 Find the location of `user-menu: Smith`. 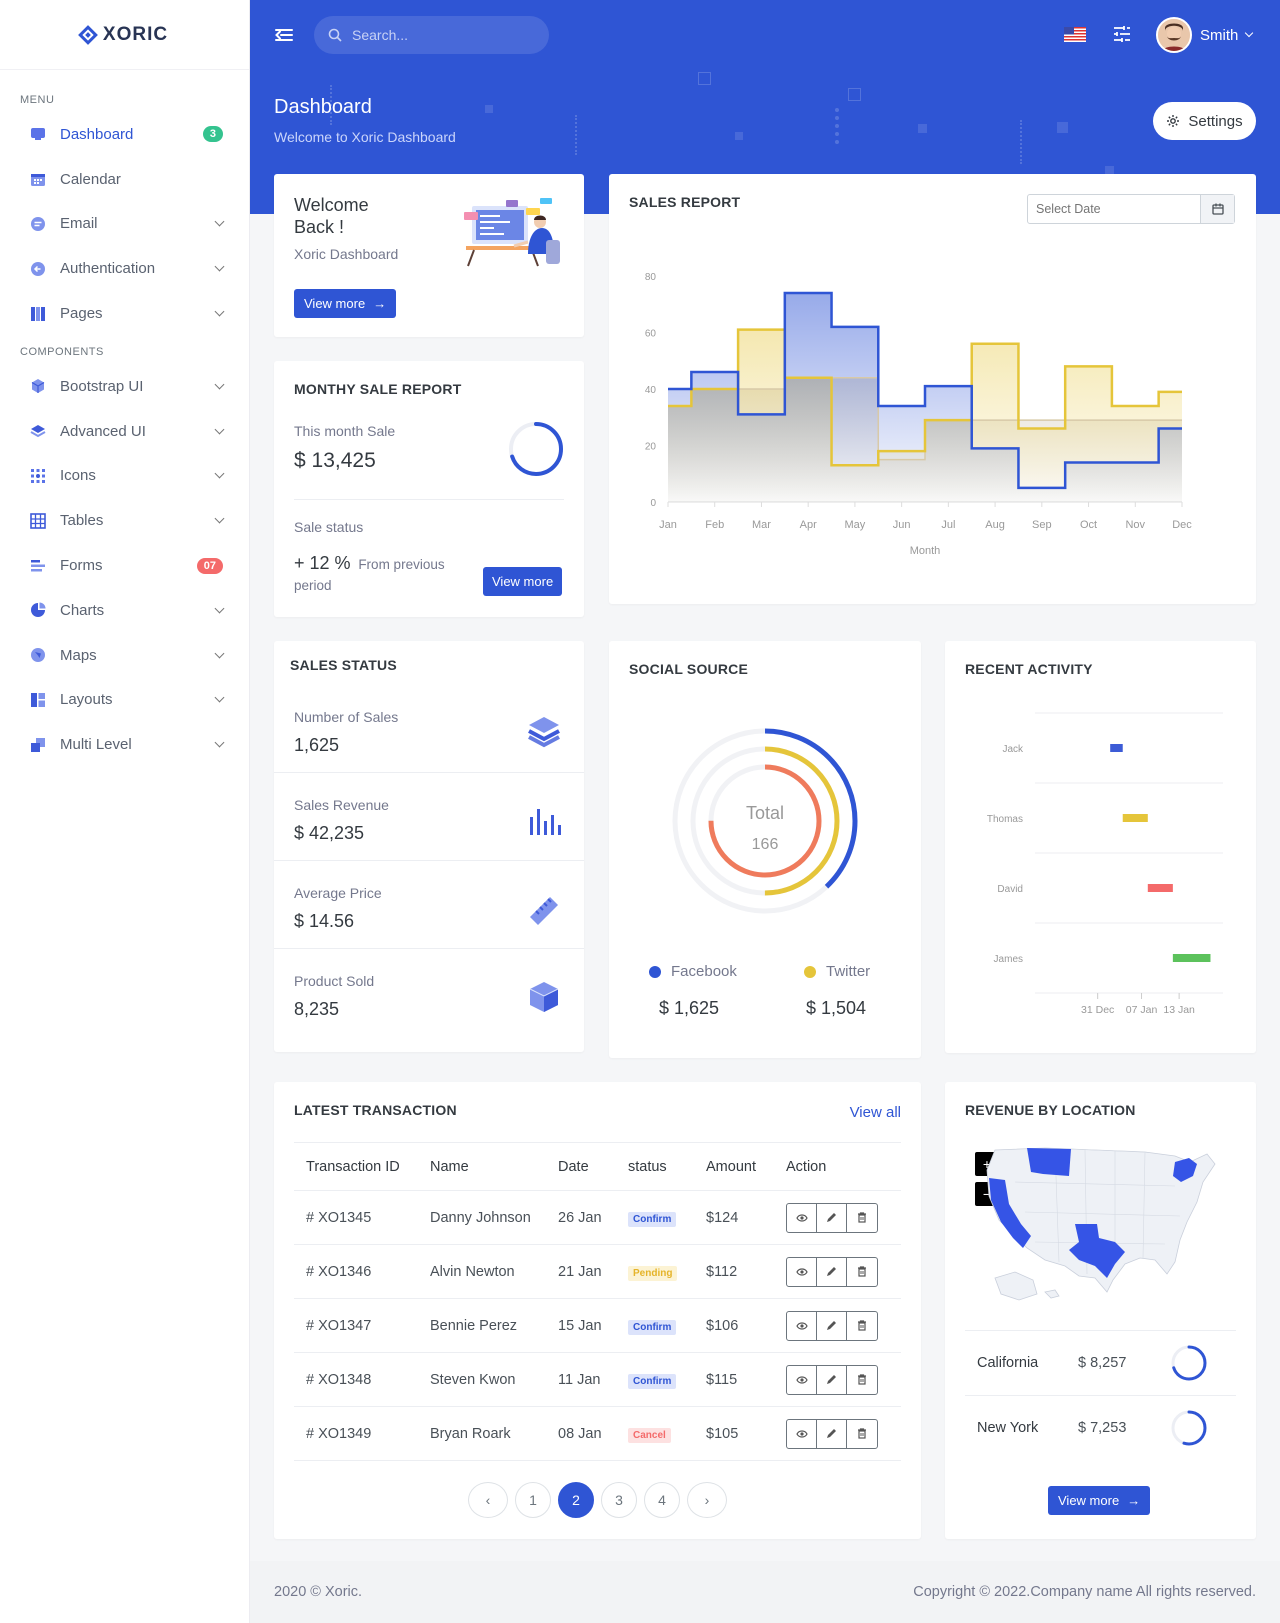

user-menu: Smith is located at coordinates (1205, 35).